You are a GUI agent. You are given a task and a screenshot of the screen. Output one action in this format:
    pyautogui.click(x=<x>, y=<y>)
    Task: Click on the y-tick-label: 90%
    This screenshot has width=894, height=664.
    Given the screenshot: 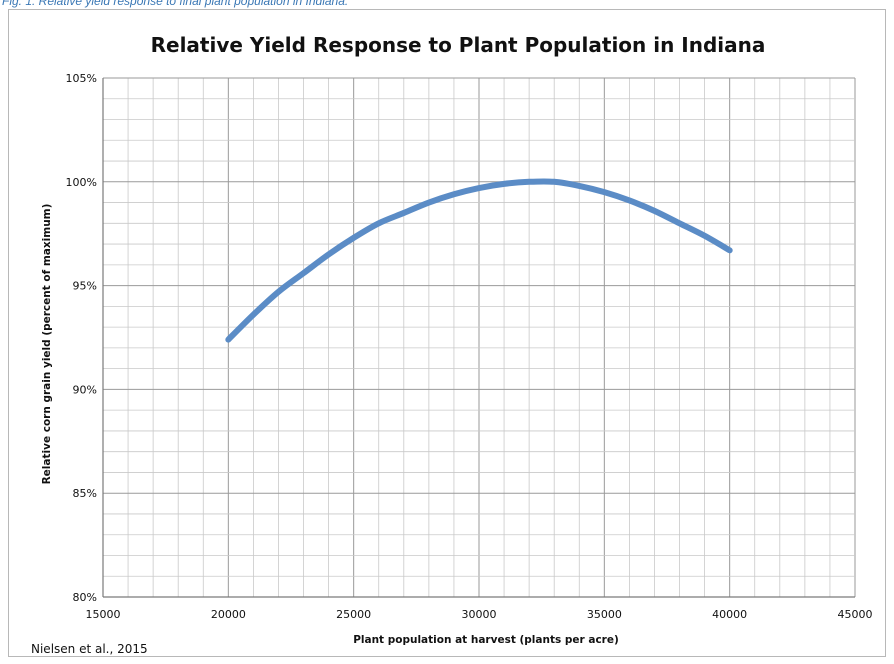 What is the action you would take?
    pyautogui.click(x=85, y=389)
    